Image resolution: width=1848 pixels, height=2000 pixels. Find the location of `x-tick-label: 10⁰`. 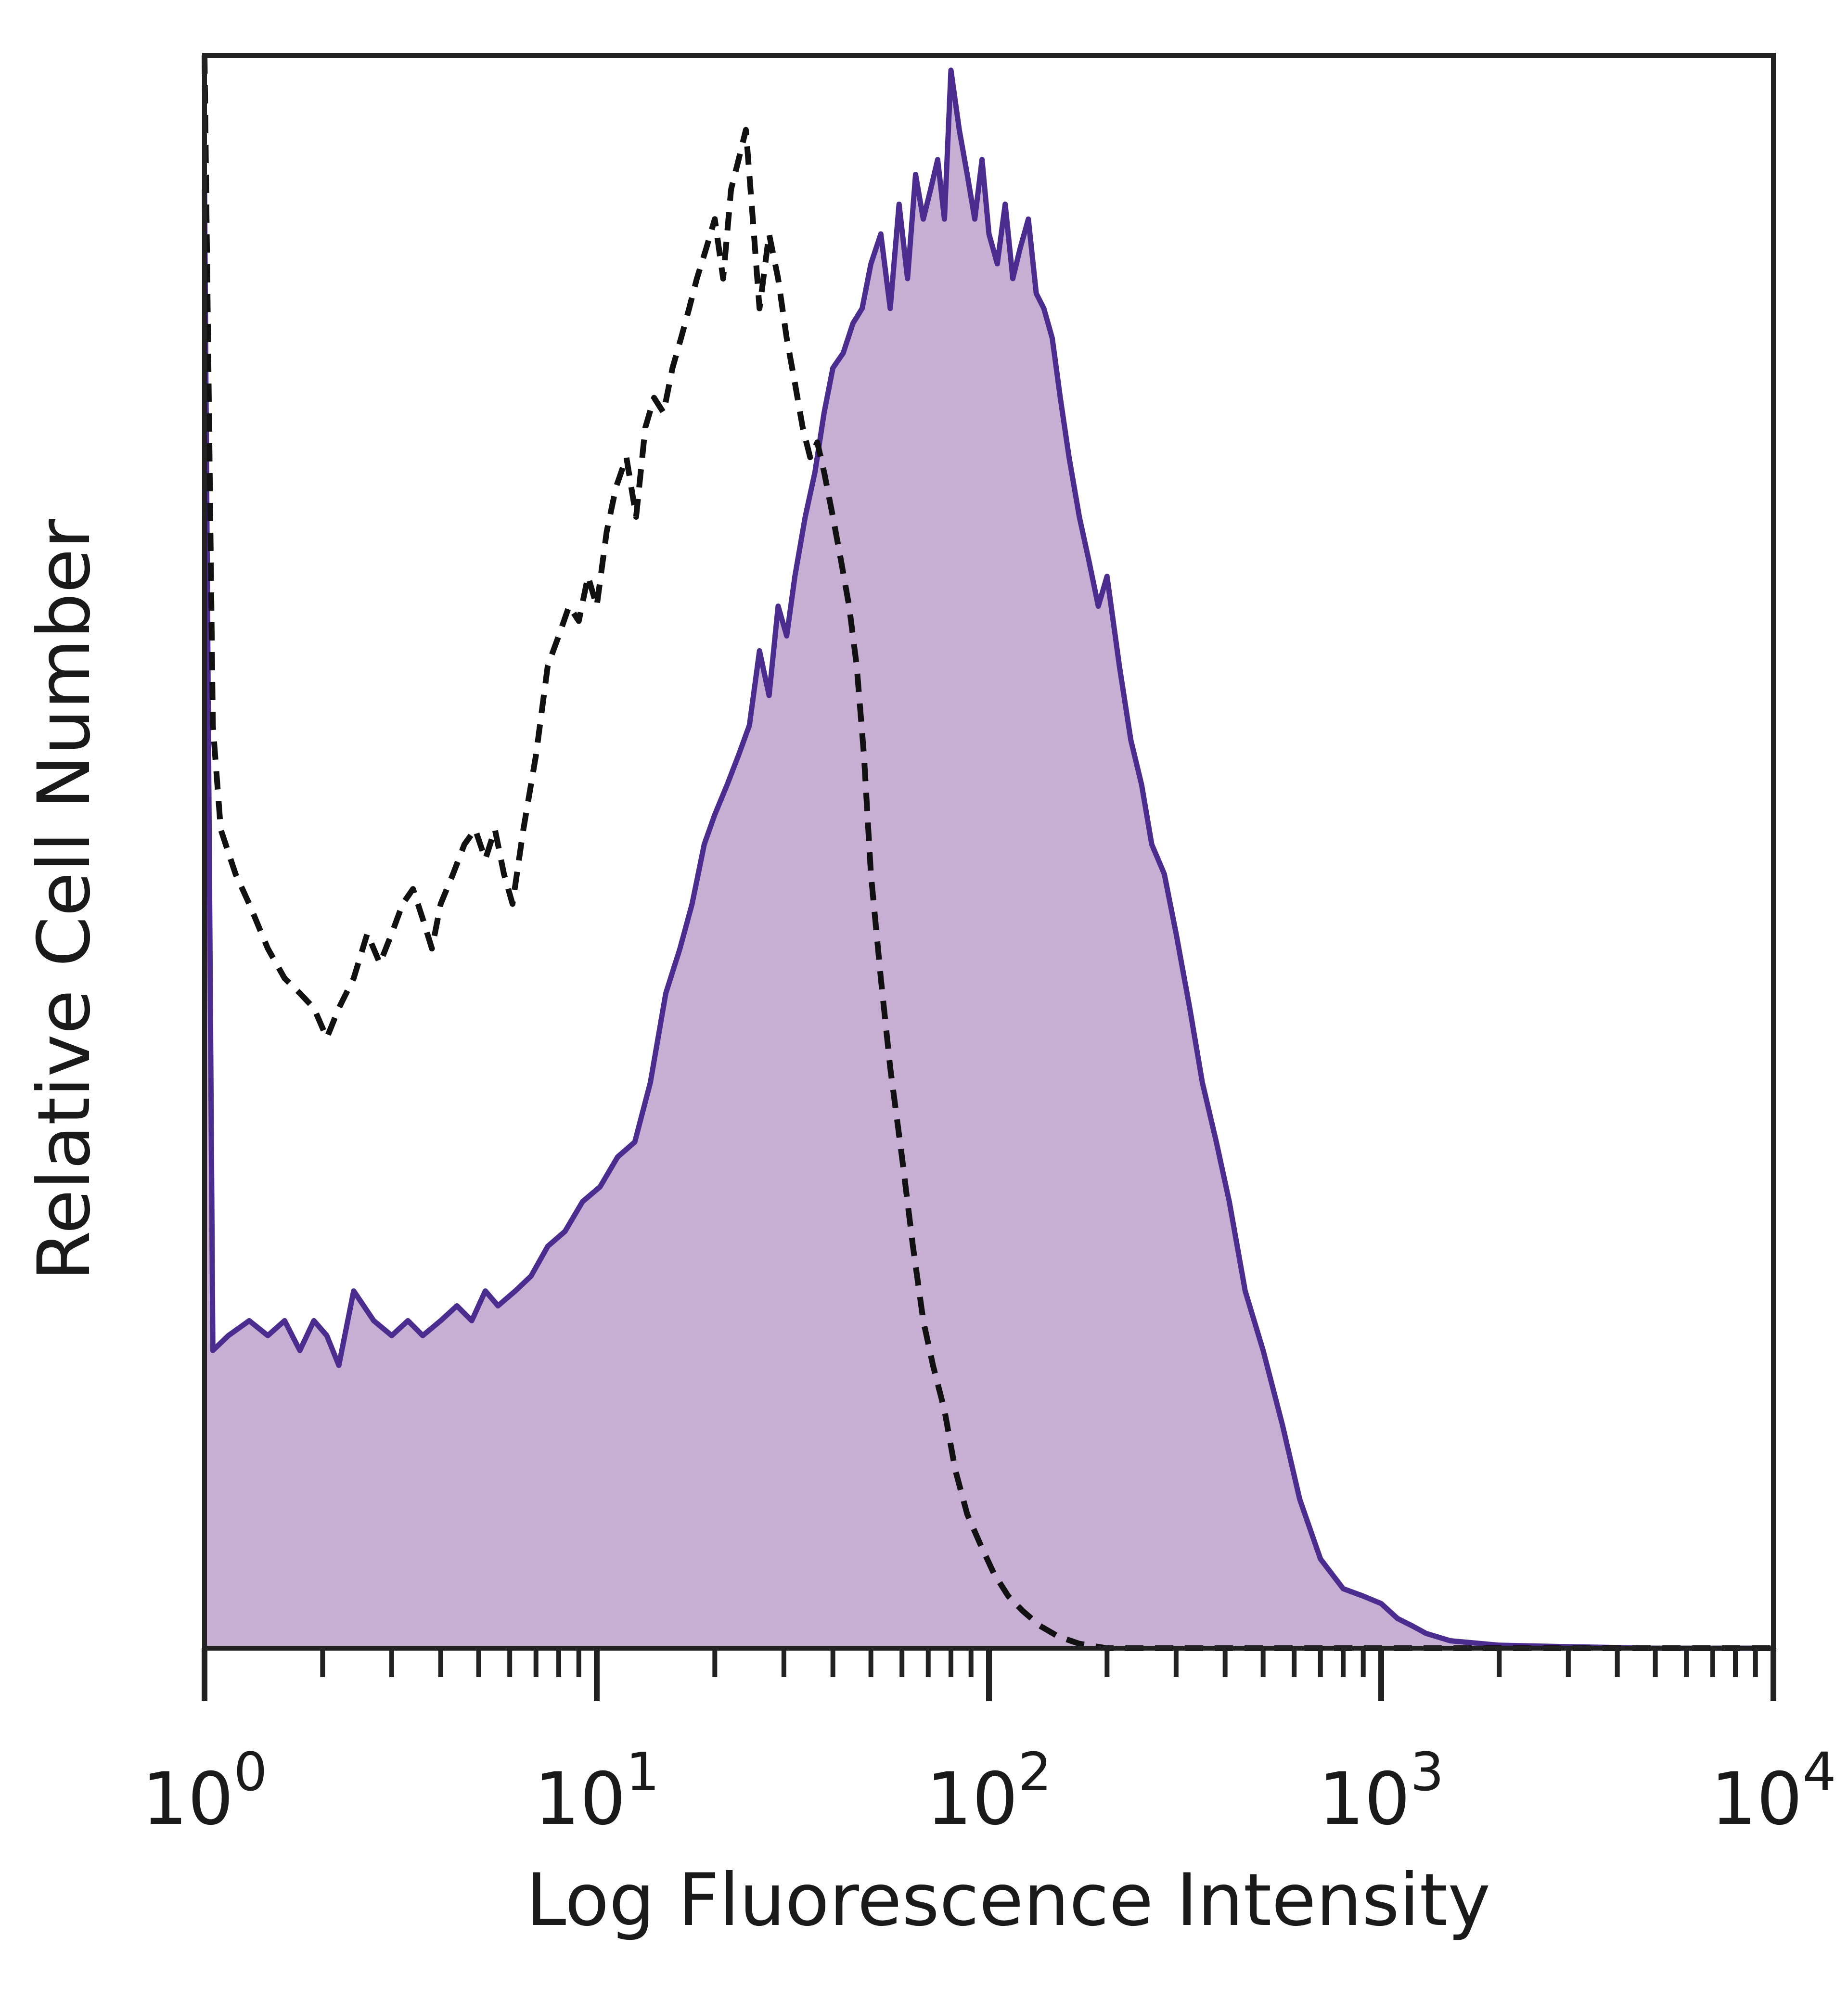

x-tick-label: 10⁰ is located at coordinates (205, 1791).